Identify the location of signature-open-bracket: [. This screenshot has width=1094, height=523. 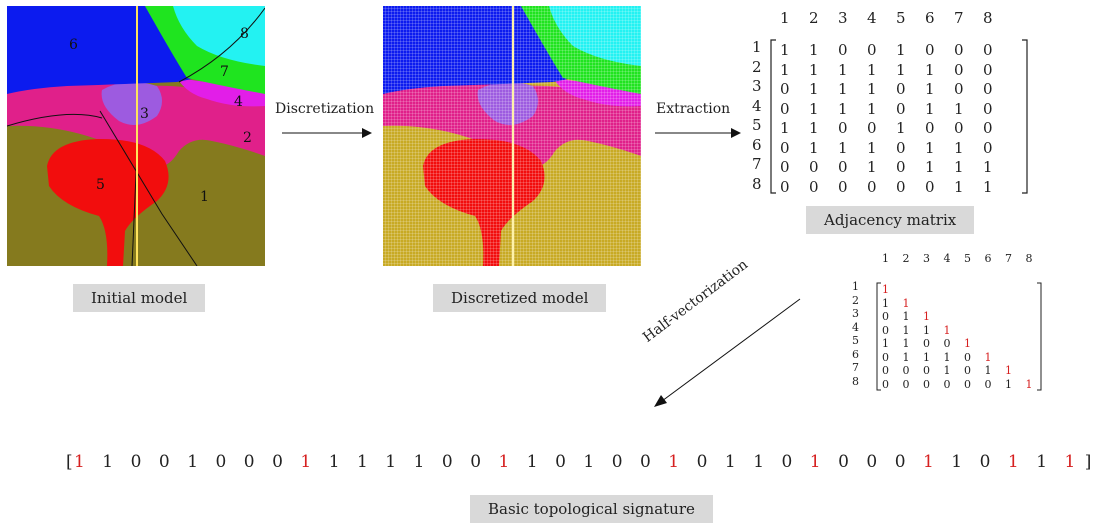
(69, 462).